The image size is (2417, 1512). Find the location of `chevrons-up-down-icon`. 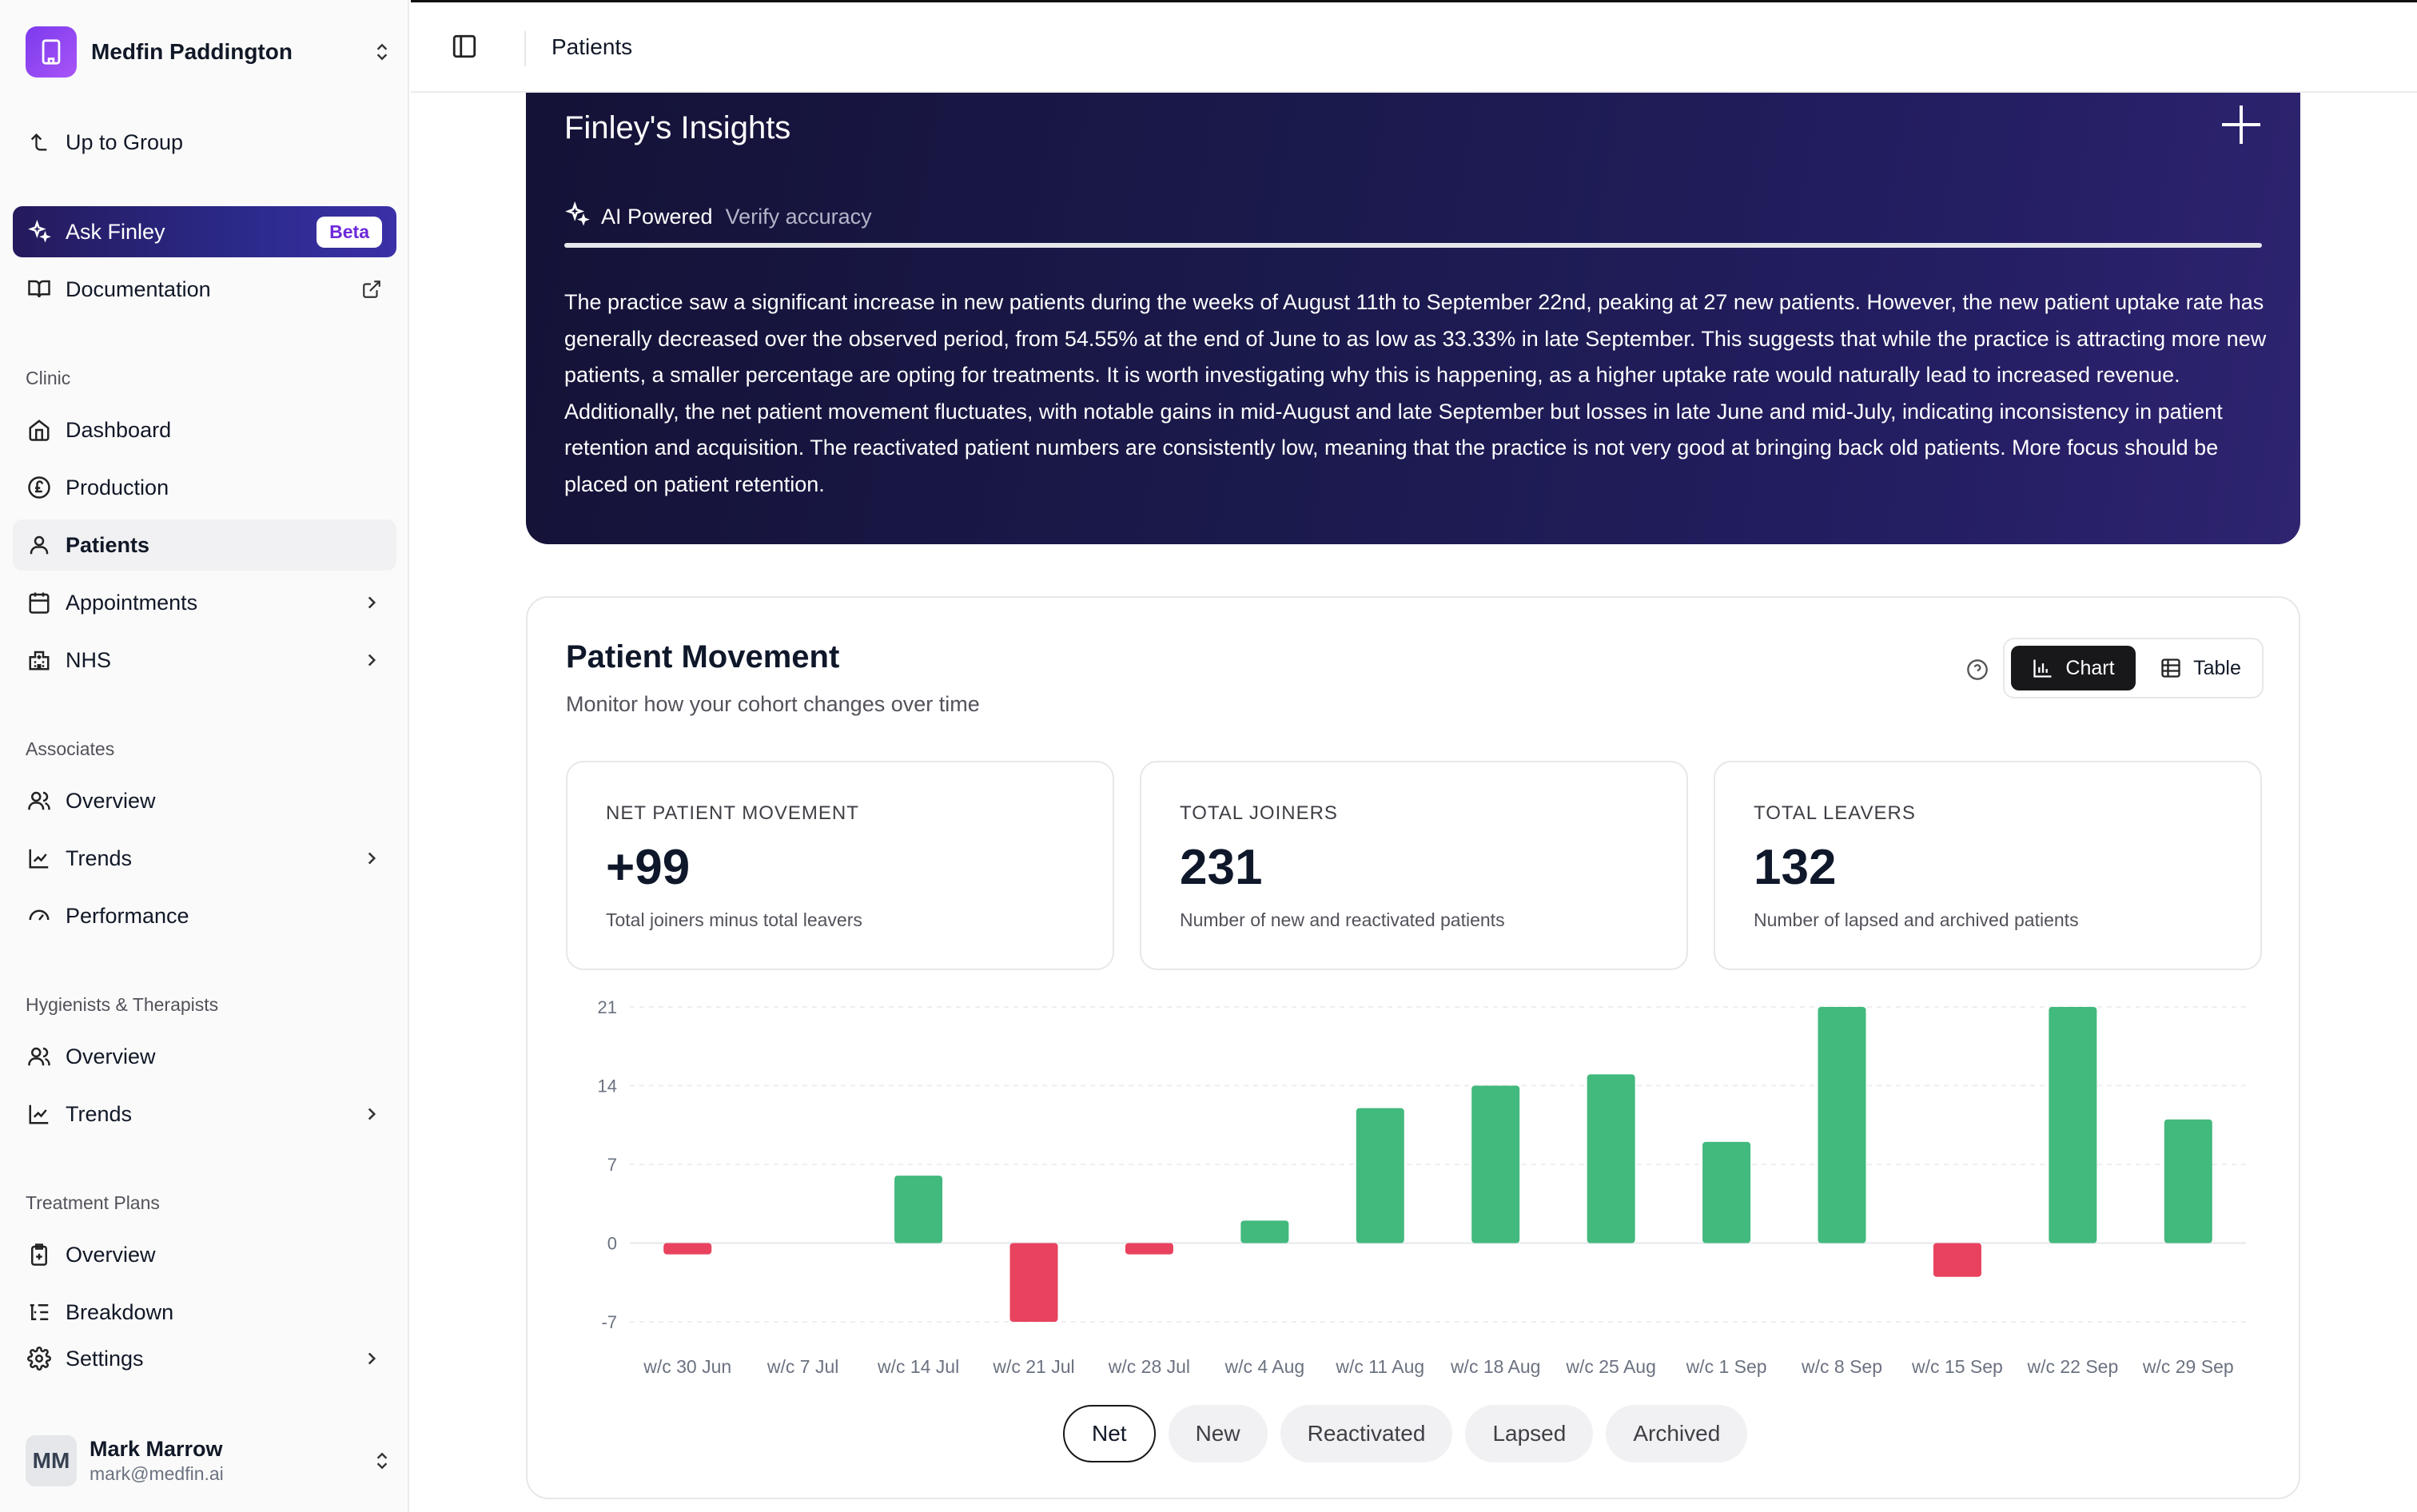

chevrons-up-down-icon is located at coordinates (382, 1461).